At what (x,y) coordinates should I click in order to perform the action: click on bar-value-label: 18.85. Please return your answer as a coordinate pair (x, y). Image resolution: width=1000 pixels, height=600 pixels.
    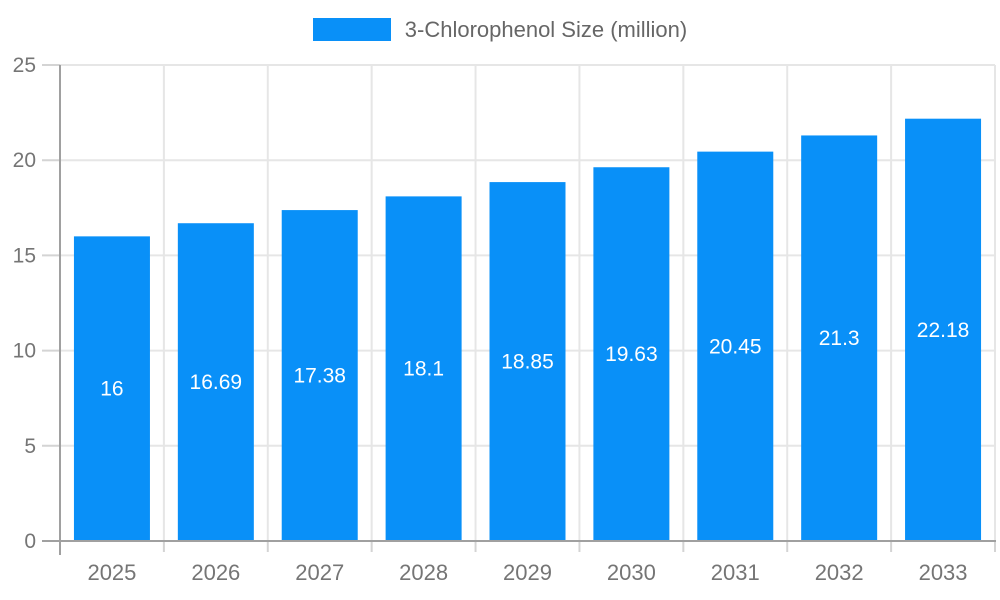
    Looking at the image, I should click on (527, 362).